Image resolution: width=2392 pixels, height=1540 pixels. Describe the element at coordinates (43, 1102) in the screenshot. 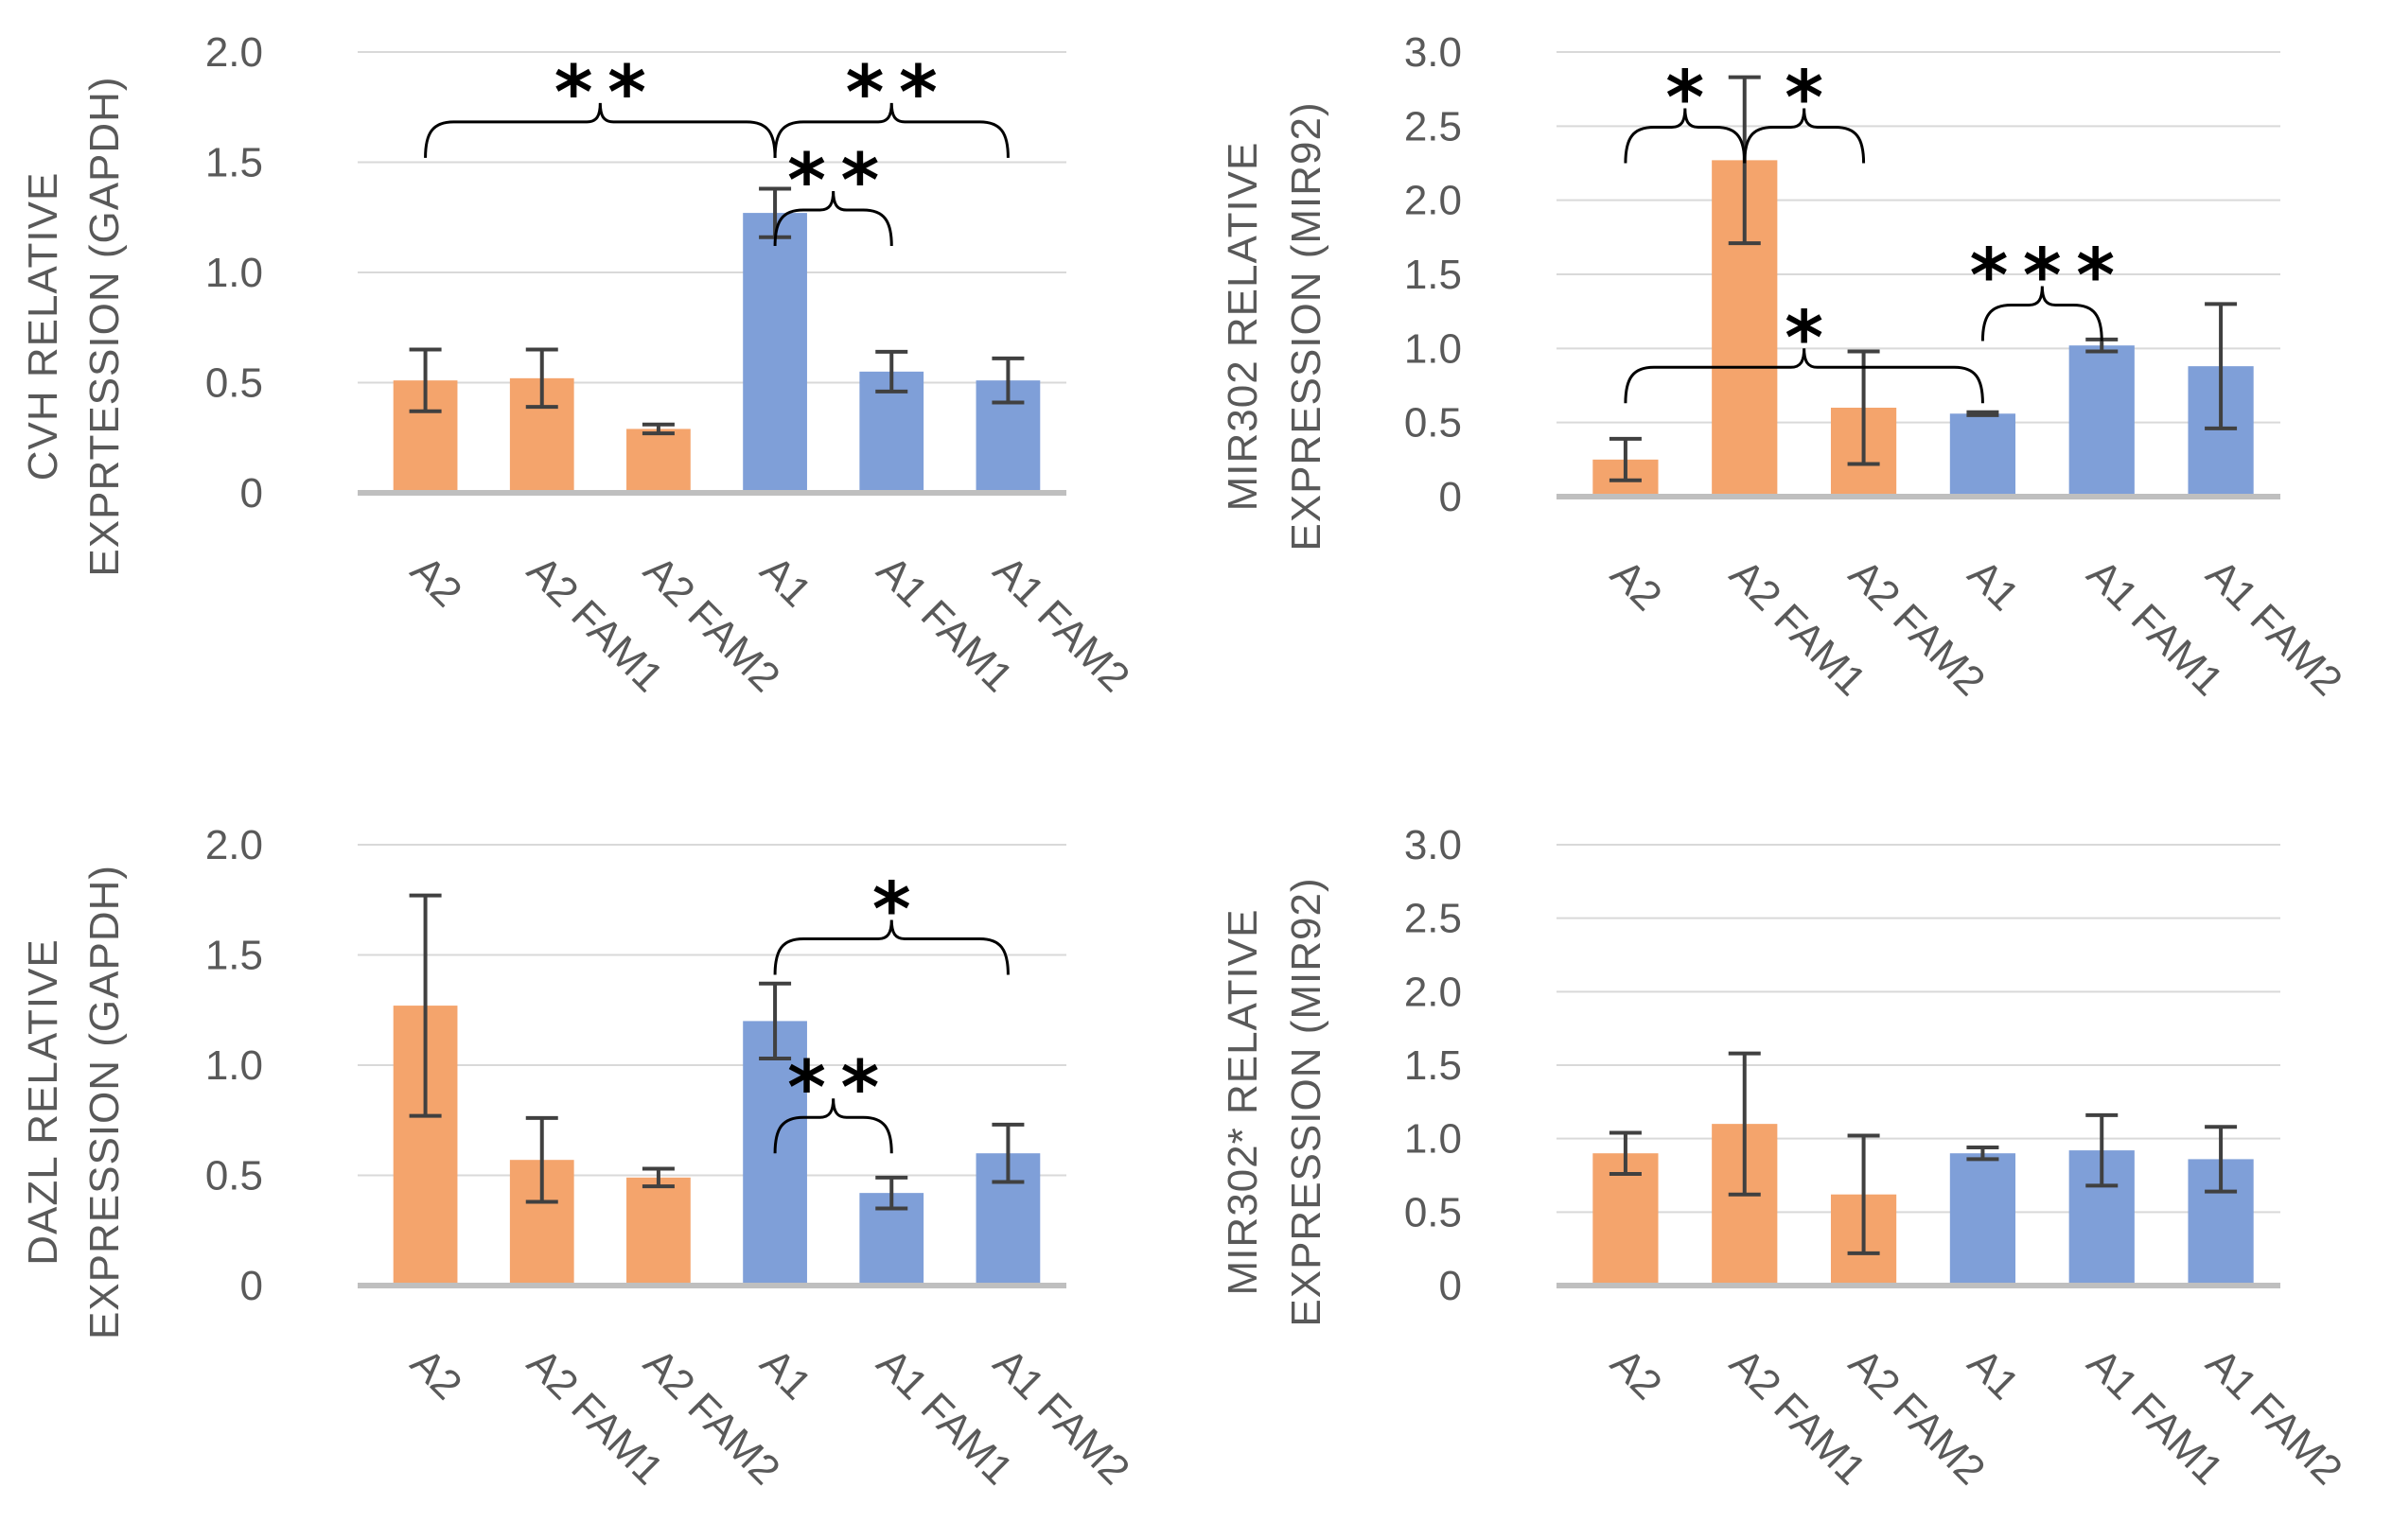

I see `y-axis-label-line: DAZL RELATIVE` at that location.